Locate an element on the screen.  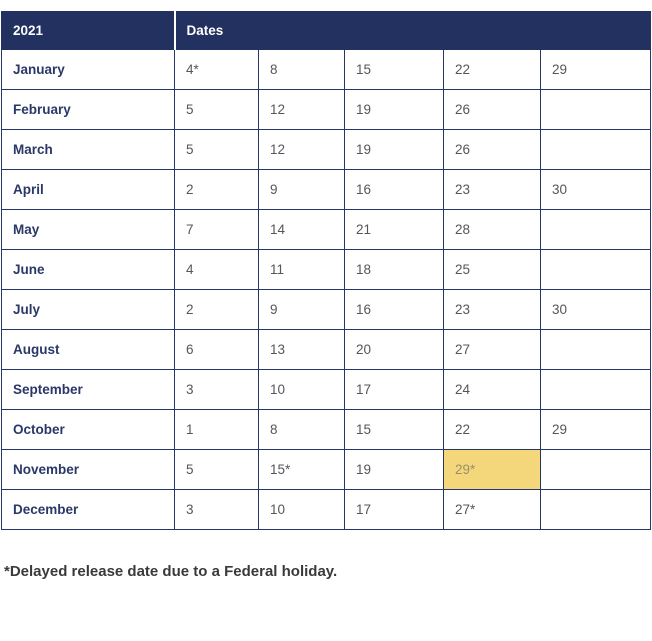
table-row: April 2 9 16 23 30 is located at coordinates (326, 189).